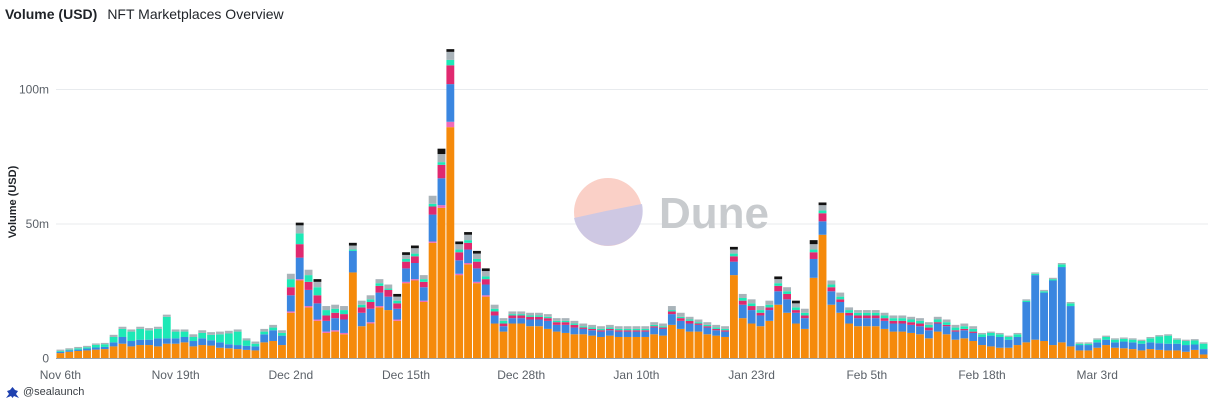  Describe the element at coordinates (176, 375) in the screenshot. I see `x-tick-label: Nov 19th` at that location.